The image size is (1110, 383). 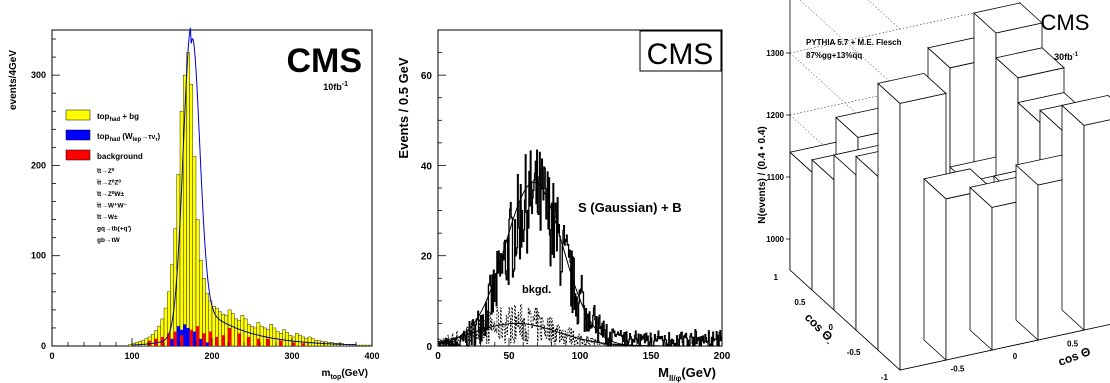 What do you see at coordinates (120, 156) in the screenshot?
I see `legend-label: background` at bounding box center [120, 156].